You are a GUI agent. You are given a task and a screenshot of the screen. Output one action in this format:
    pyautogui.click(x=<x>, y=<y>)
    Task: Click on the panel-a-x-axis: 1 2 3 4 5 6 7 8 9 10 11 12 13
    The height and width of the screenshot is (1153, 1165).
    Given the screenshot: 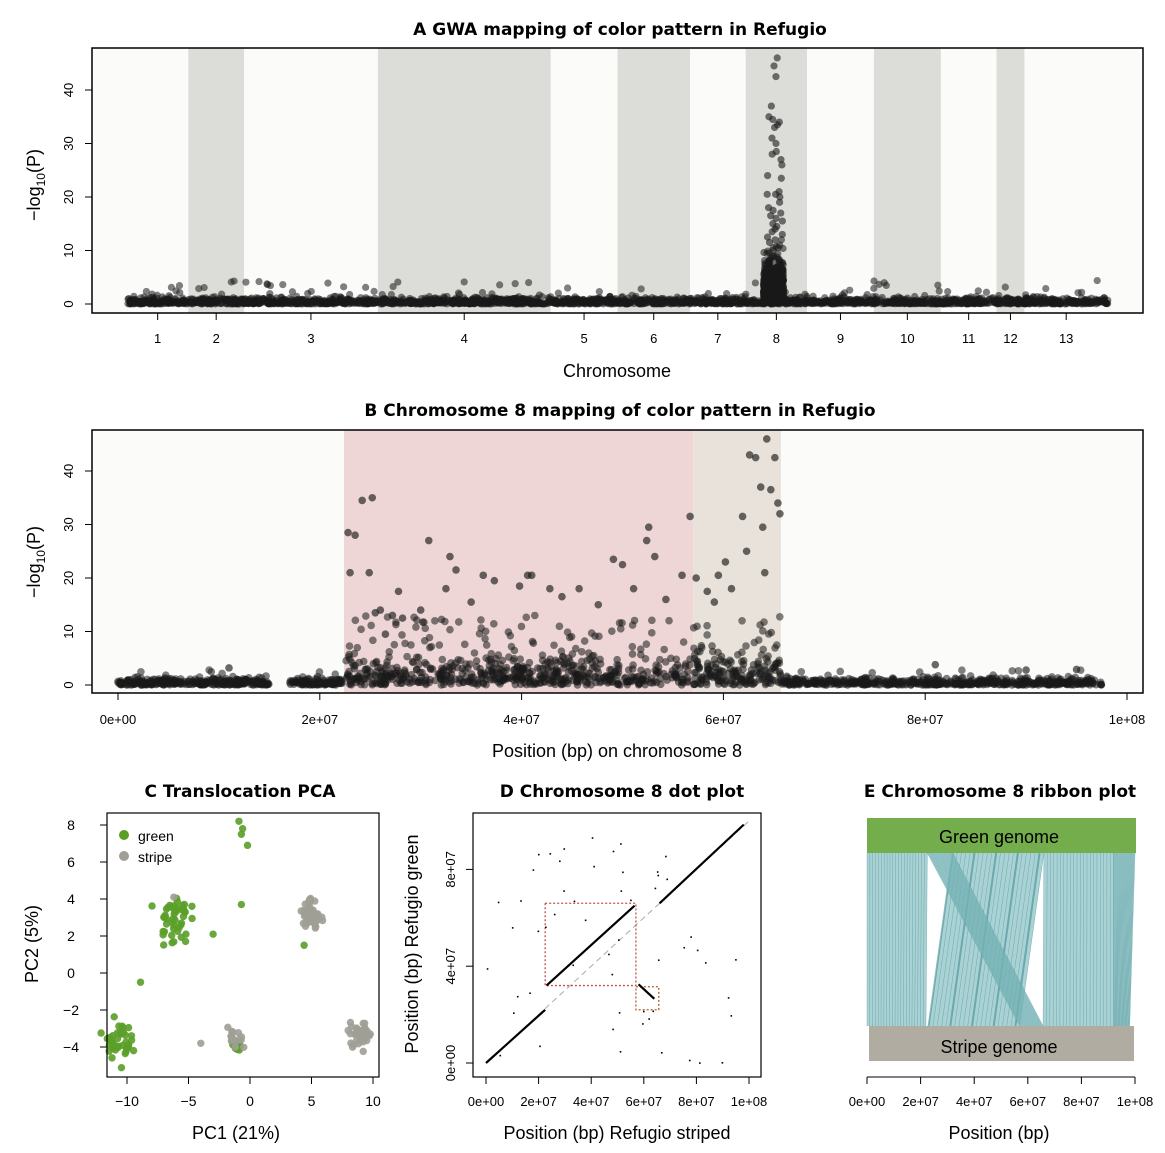 What is the action you would take?
    pyautogui.click(x=613, y=329)
    